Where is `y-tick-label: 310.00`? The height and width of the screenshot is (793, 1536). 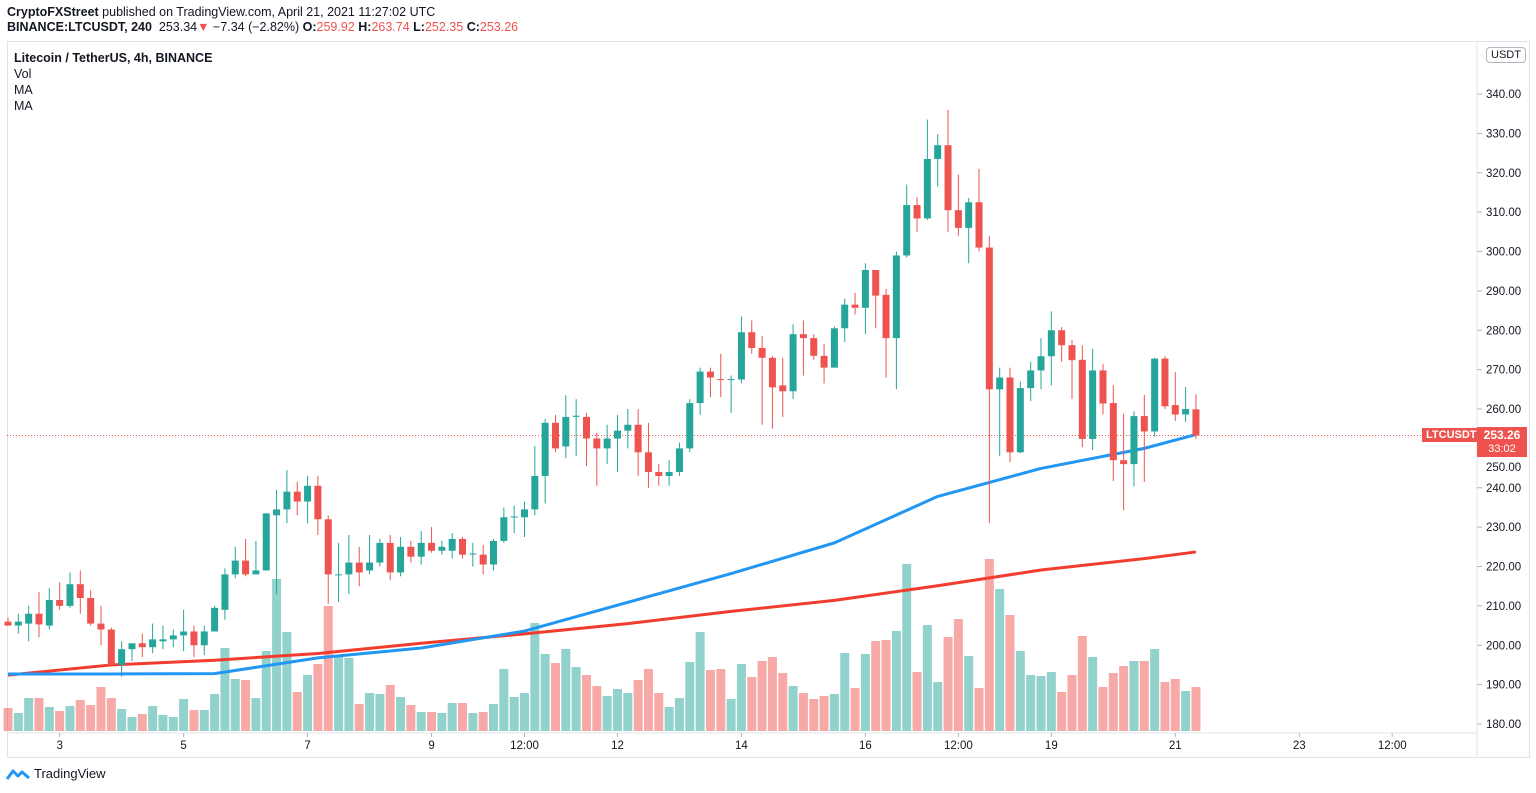
y-tick-label: 310.00 is located at coordinates (1503, 213).